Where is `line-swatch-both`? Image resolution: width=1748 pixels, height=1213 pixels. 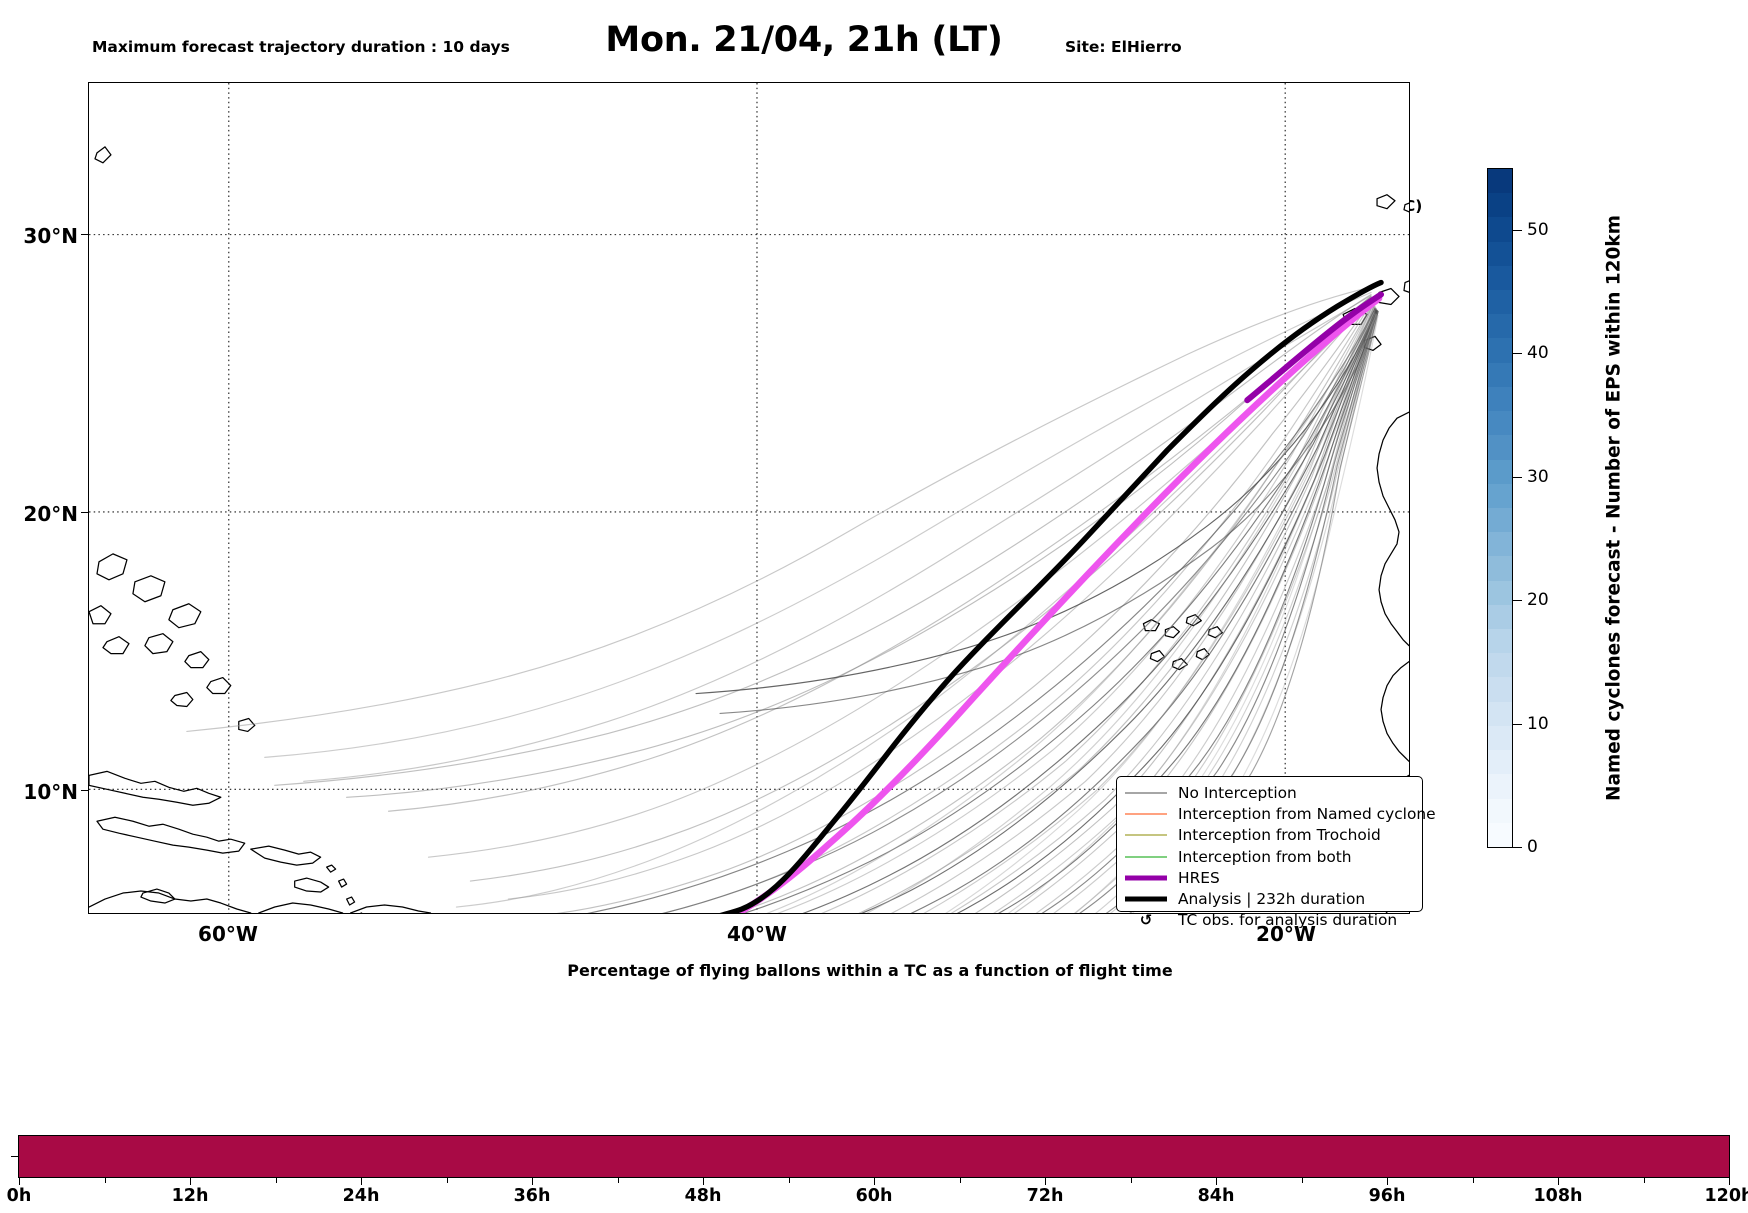
line-swatch-both is located at coordinates (1146, 857).